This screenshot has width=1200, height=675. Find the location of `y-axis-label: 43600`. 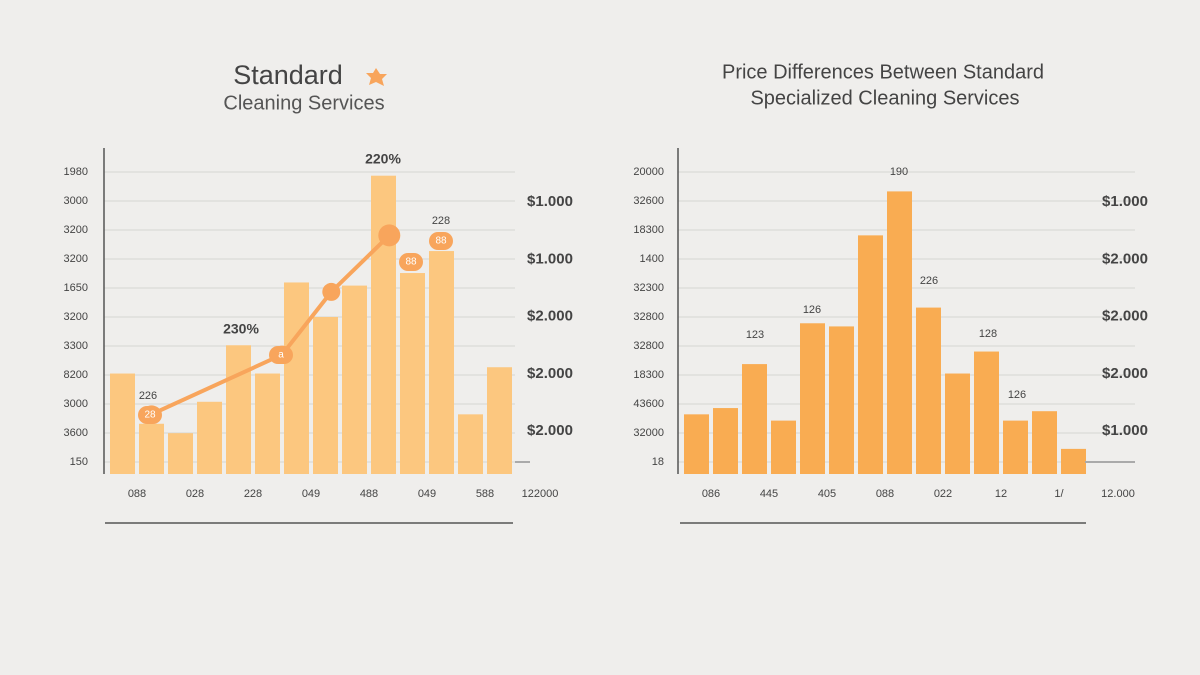

y-axis-label: 43600 is located at coordinates (648, 404).